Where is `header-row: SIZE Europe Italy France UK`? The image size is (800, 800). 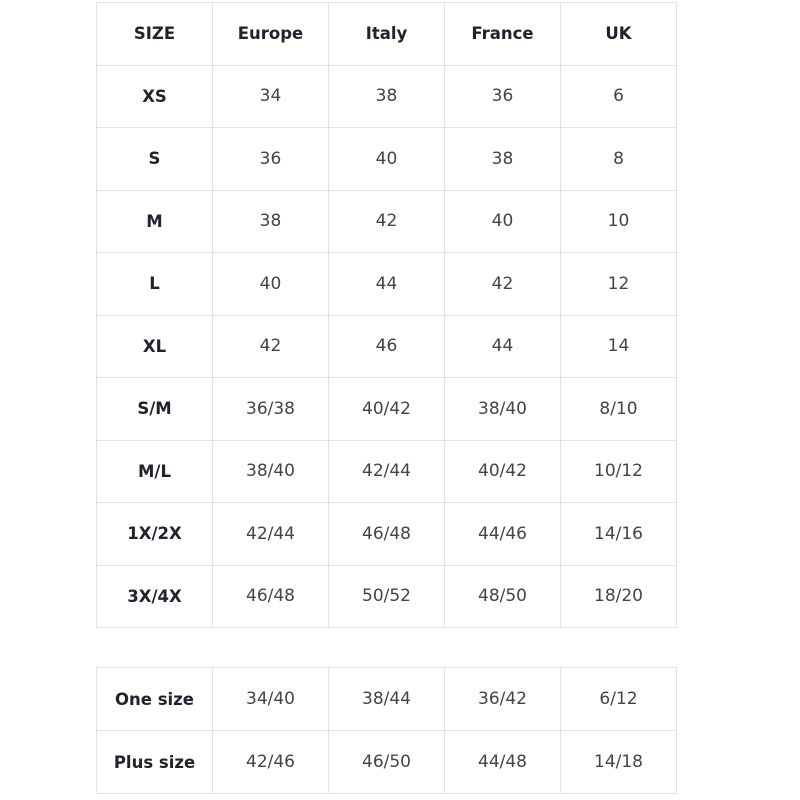 header-row: SIZE Europe Italy France UK is located at coordinates (386, 34).